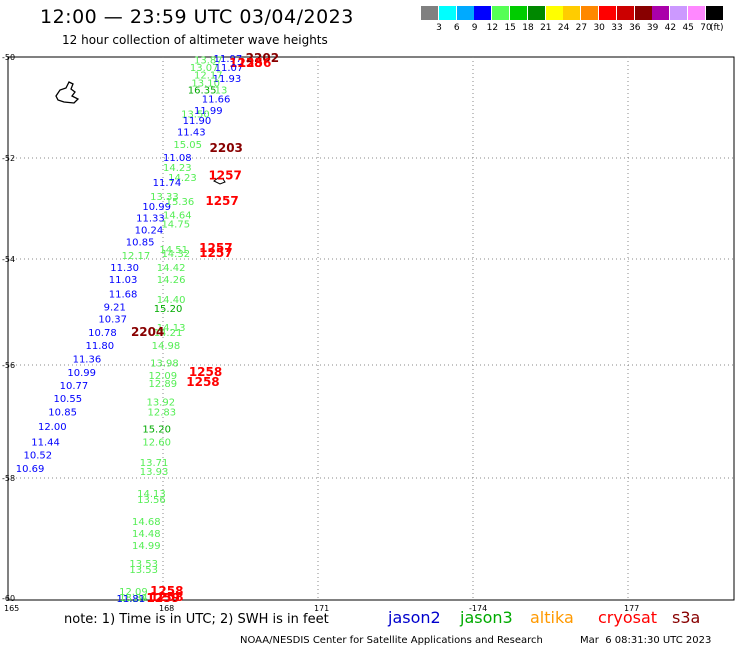  What do you see at coordinates (617, 28) in the screenshot?
I see `scale-label: 33` at bounding box center [617, 28].